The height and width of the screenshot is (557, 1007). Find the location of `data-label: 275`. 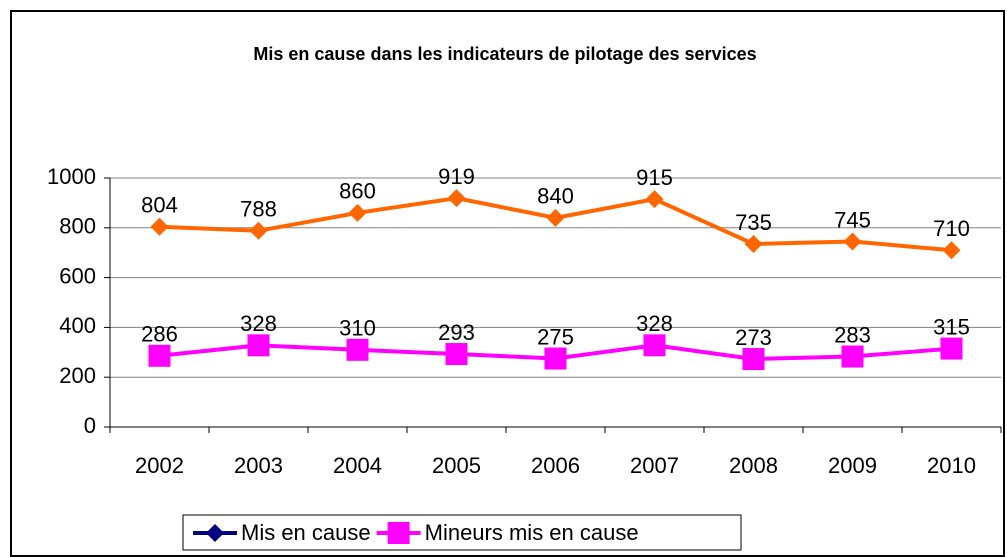

data-label: 275 is located at coordinates (555, 336).